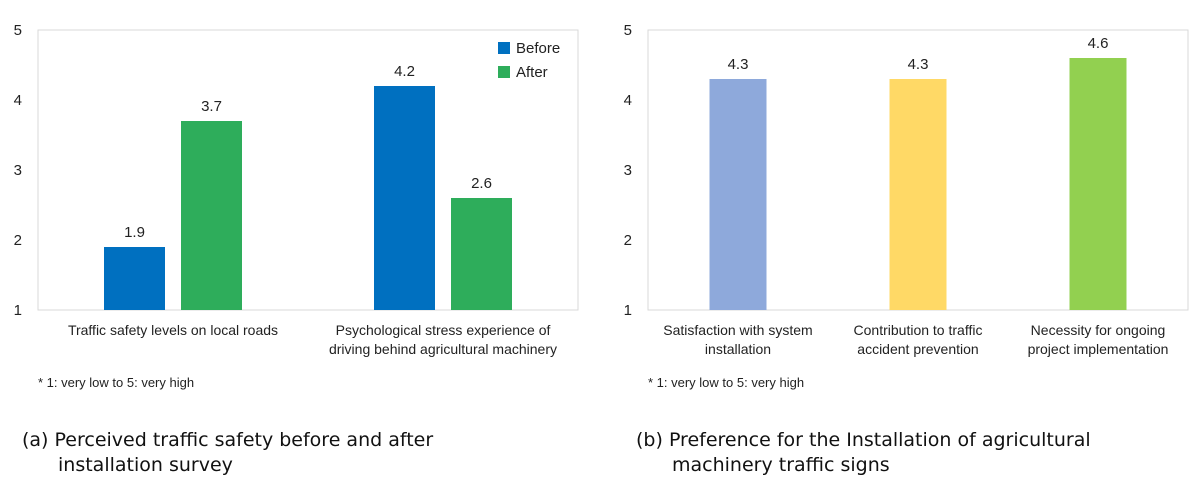 The image size is (1199, 502). I want to click on caption-a-line2: installation survey, so click(145, 465).